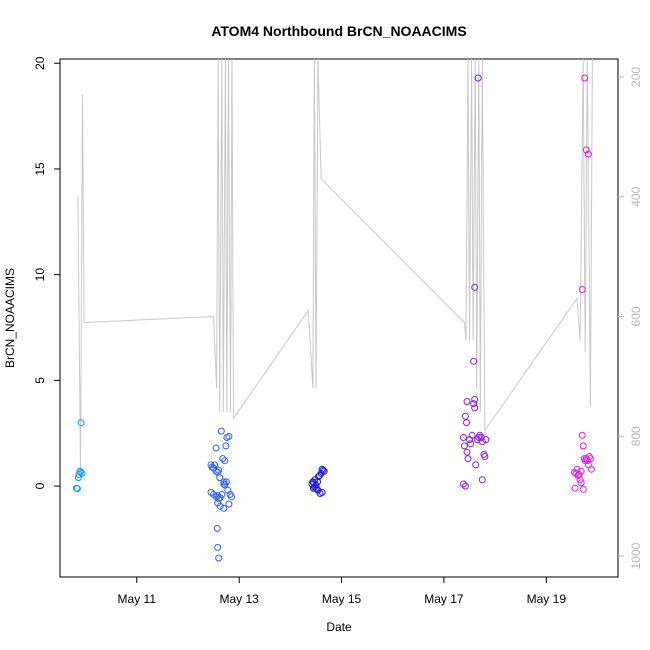 The image size is (650, 650). Describe the element at coordinates (339, 627) in the screenshot. I see `x-axis-label: Date` at that location.